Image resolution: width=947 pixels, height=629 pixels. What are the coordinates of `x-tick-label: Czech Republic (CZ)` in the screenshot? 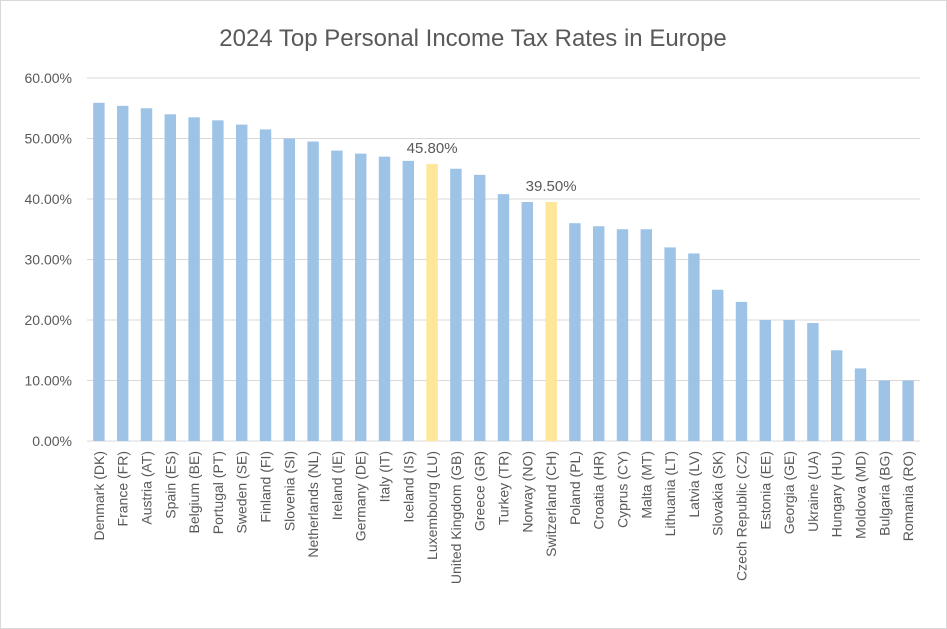 It's located at (742, 516).